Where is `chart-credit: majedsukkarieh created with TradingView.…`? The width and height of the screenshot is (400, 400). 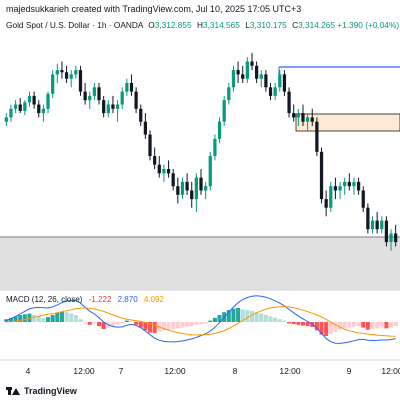 chart-credit: majedsukkarieh created with TradingView.… is located at coordinates (154, 9).